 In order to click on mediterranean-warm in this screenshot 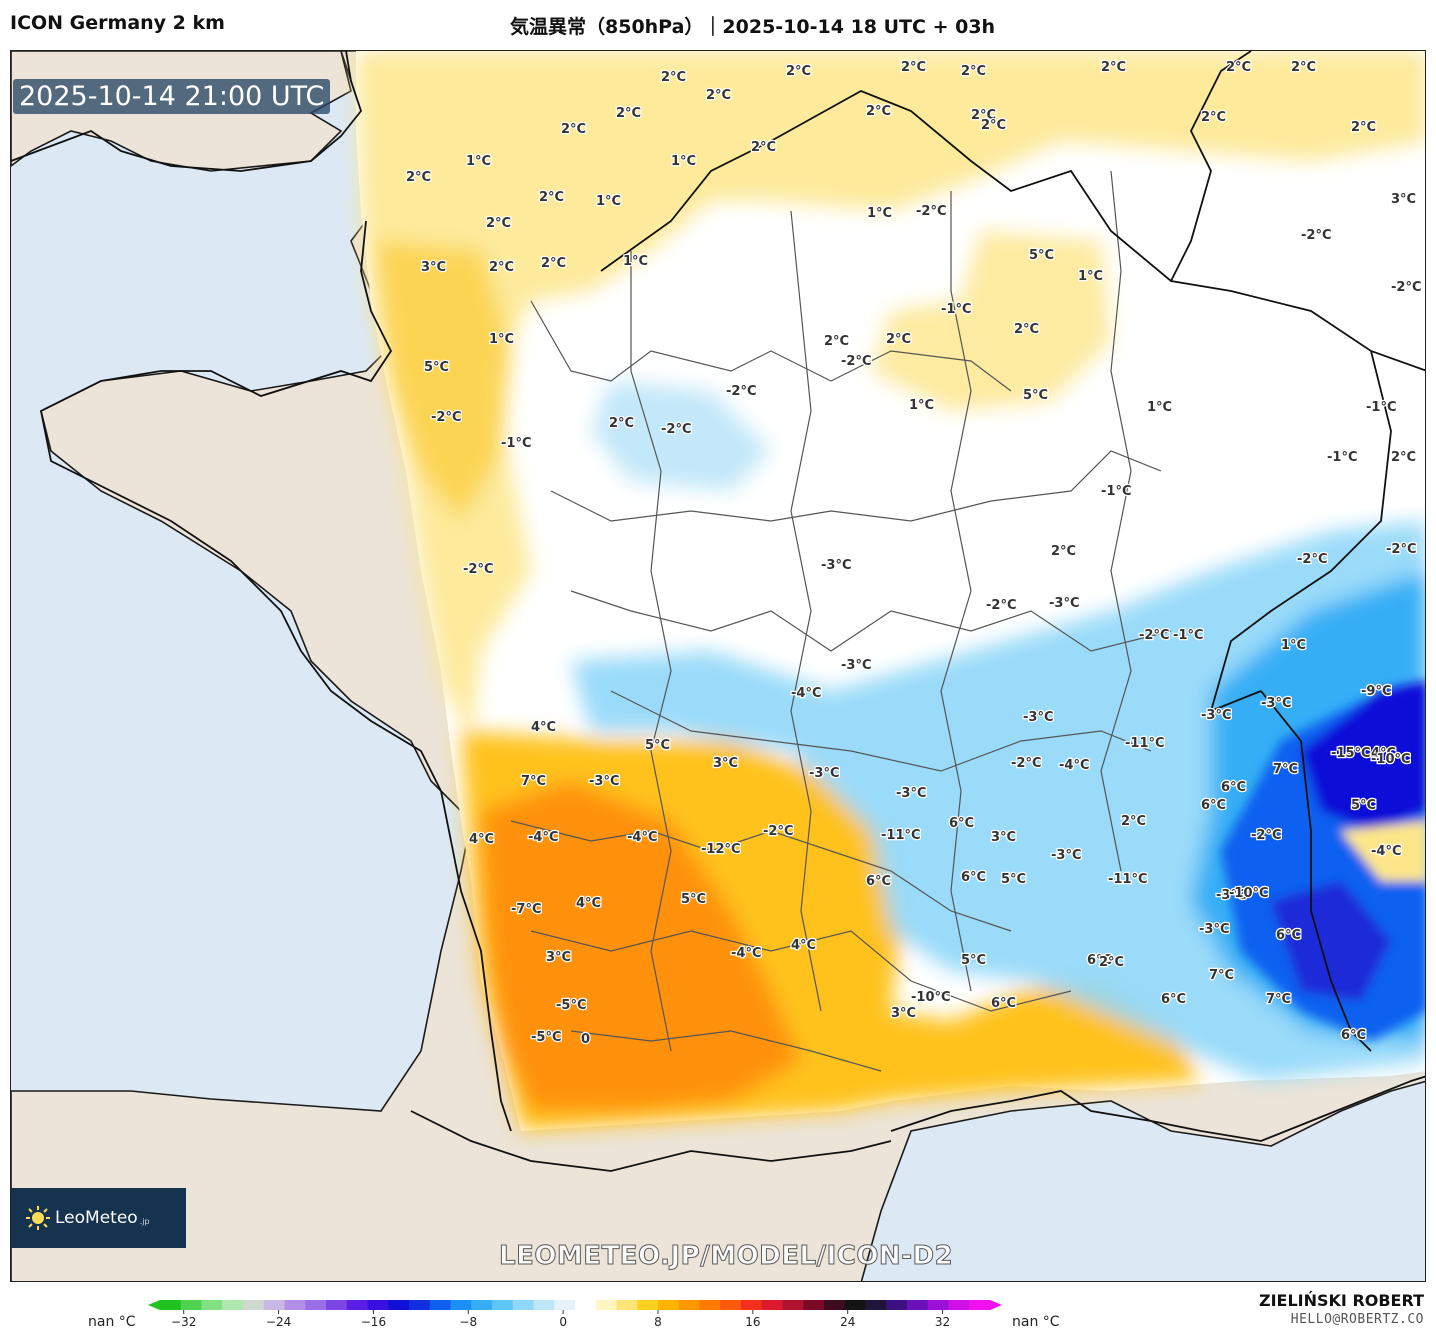, I will do `click(1383, 851)`.